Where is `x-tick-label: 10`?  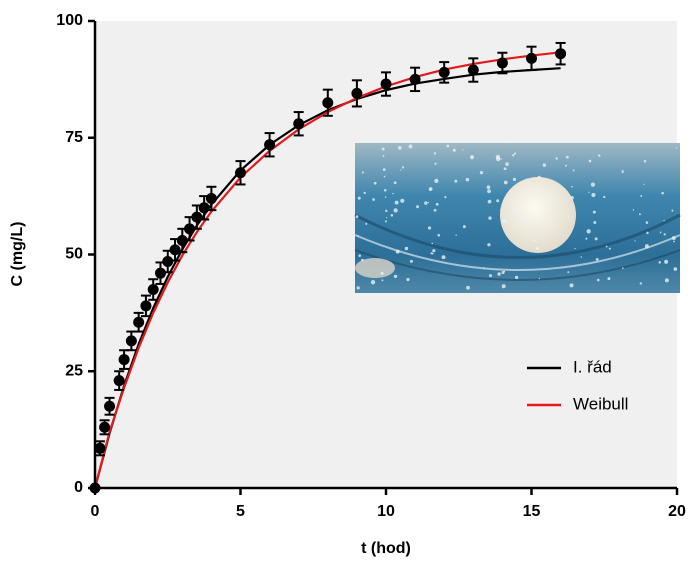
x-tick-label: 10 is located at coordinates (386, 511).